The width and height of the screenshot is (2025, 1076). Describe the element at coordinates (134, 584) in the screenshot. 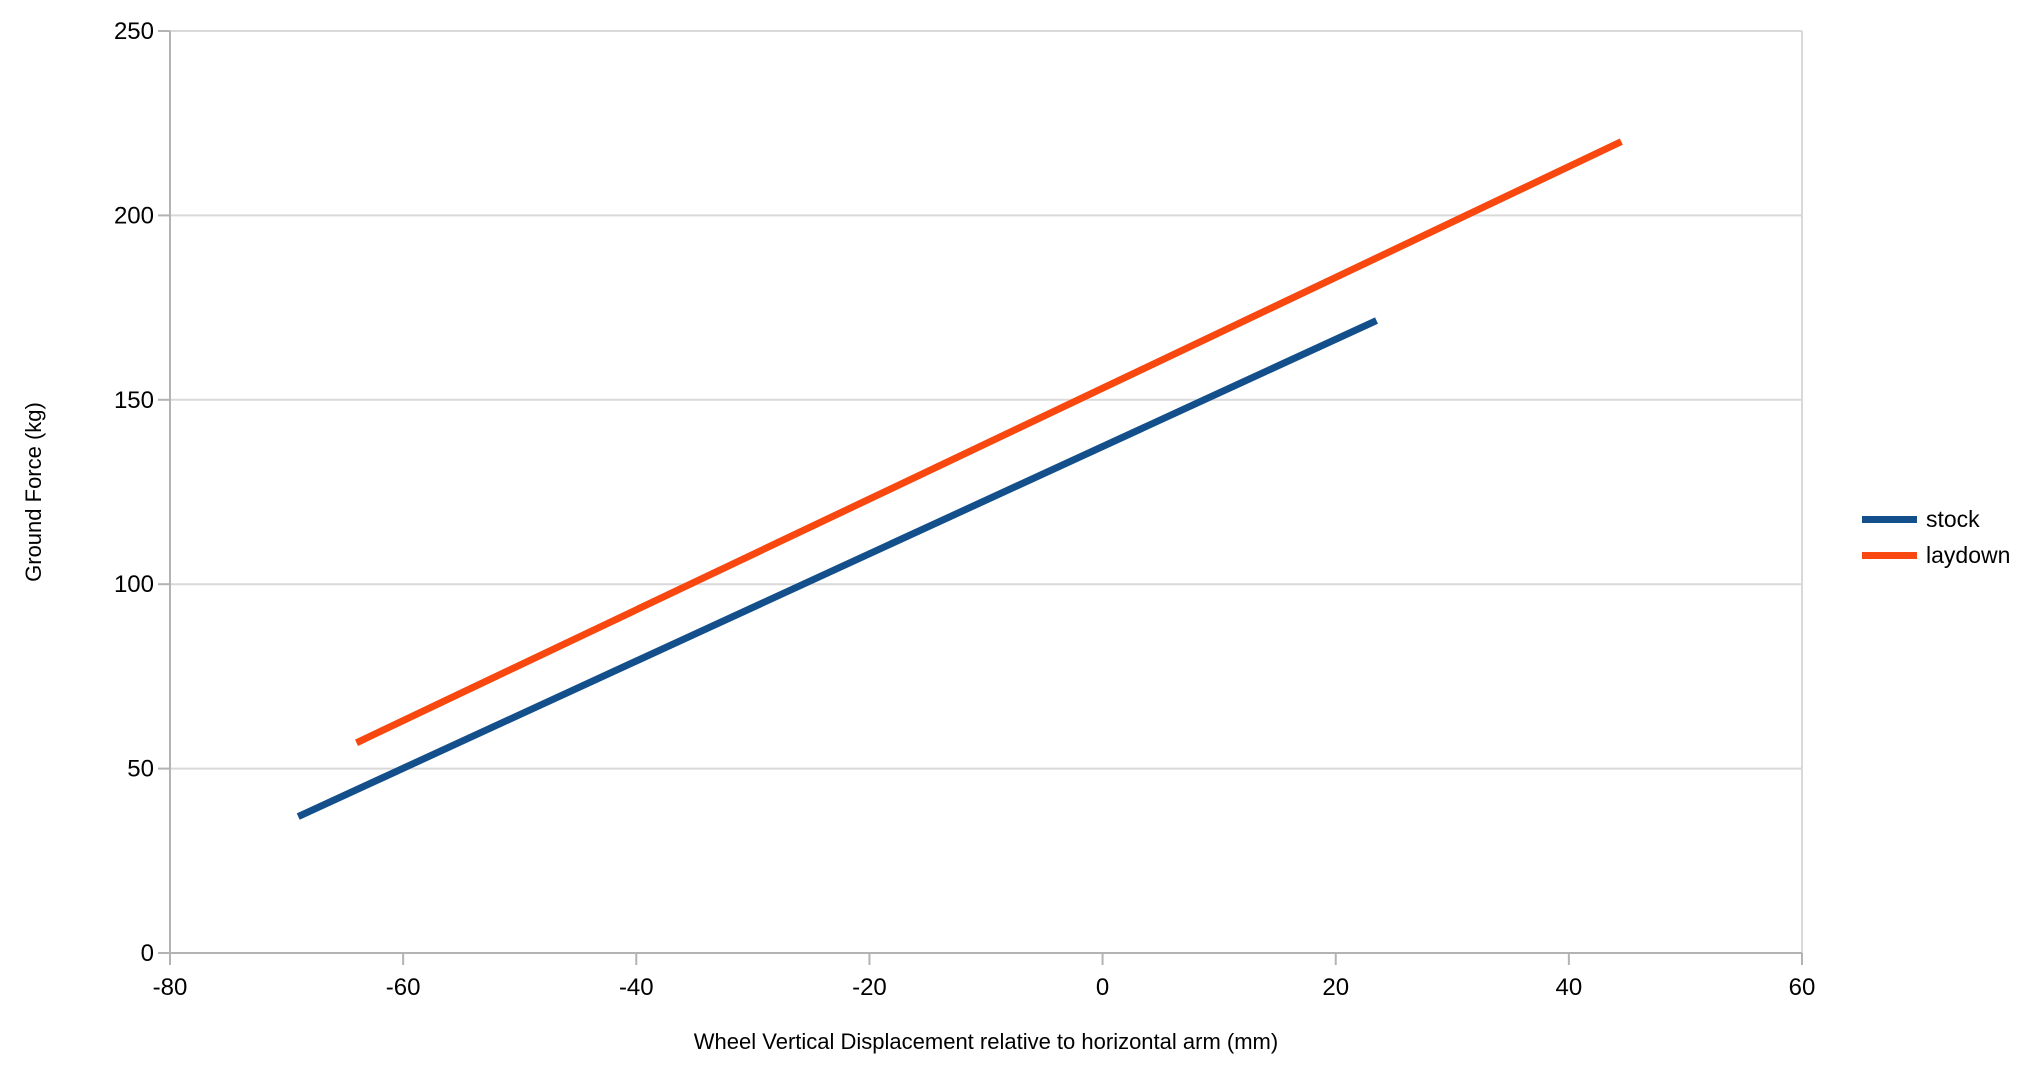

I see `y-tick-label-100: 100` at that location.